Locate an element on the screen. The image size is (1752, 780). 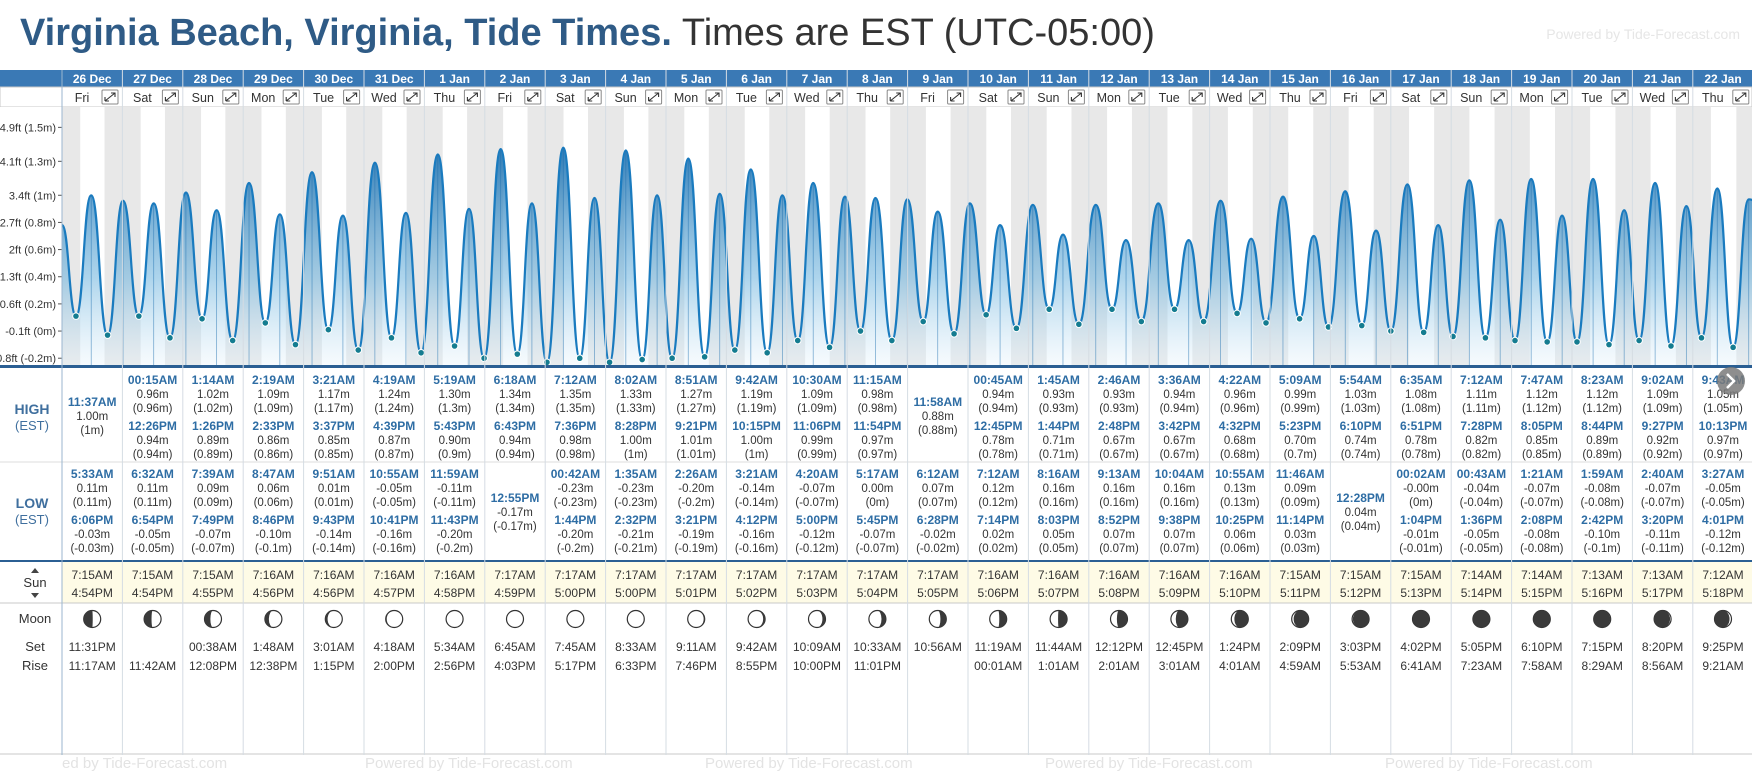
sunset-time: 4:55PM is located at coordinates (212, 593).